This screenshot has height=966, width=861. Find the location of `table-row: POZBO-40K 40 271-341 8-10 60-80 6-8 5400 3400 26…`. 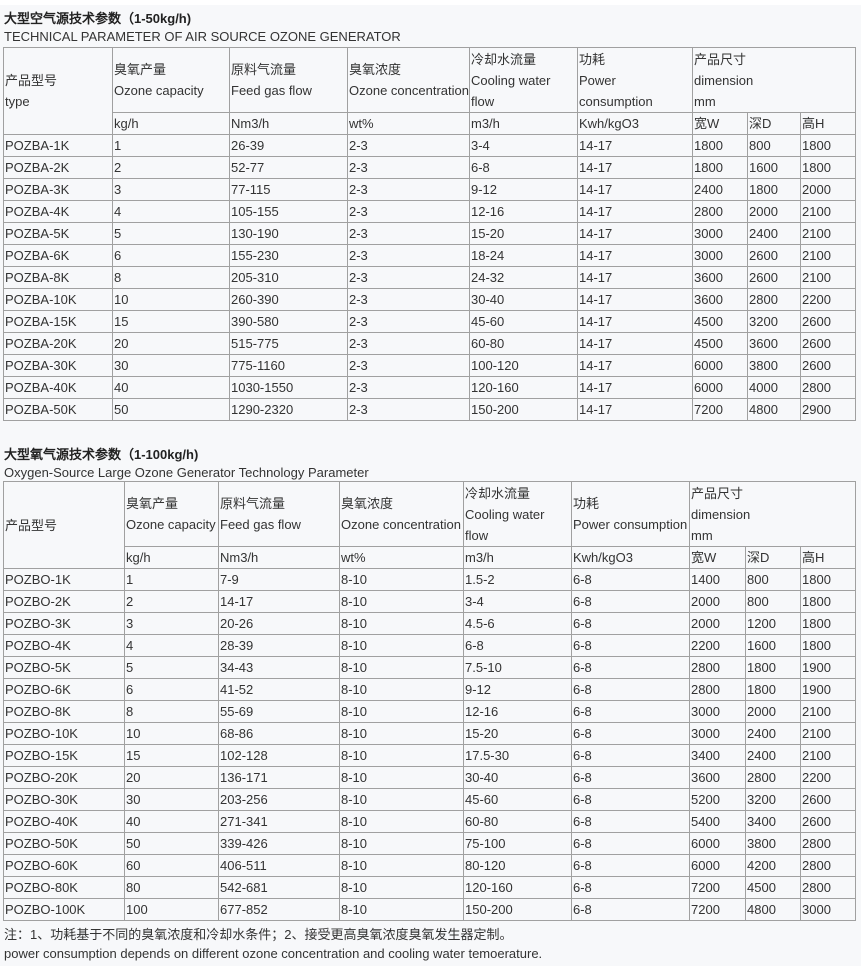

table-row: POZBO-40K 40 271-341 8-10 60-80 6-8 5400 3400 26… is located at coordinates (429, 821).